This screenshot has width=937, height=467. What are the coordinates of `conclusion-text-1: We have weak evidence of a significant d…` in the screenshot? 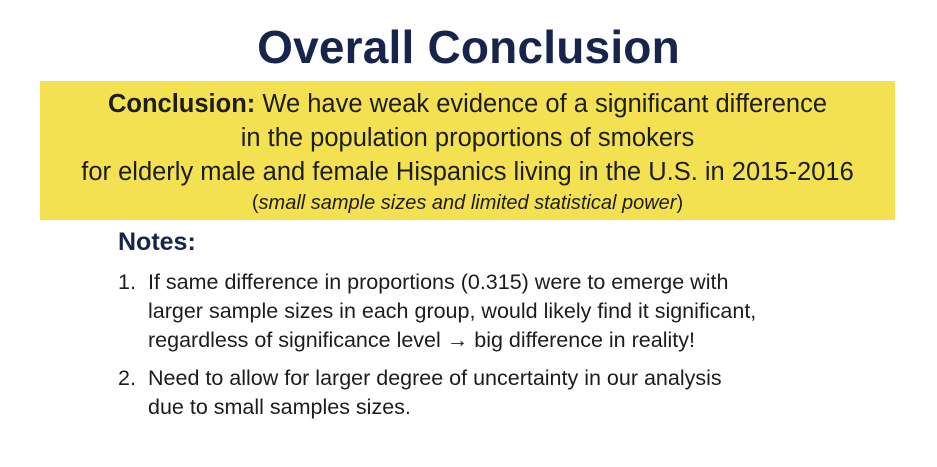 It's located at (545, 104).